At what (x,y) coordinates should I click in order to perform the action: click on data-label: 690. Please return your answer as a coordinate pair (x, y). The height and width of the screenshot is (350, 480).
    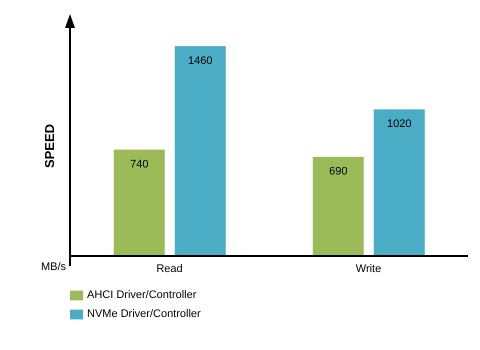
    Looking at the image, I should click on (338, 172).